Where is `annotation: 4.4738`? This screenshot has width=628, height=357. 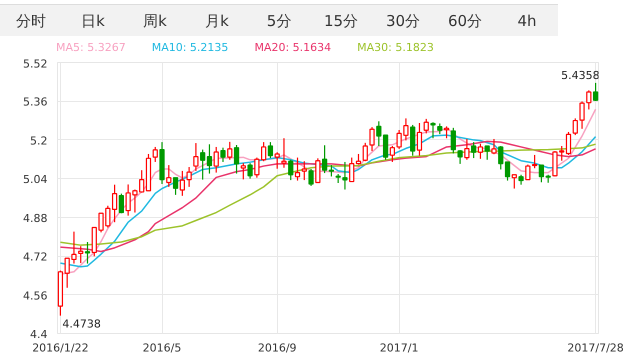
annotation: 4.4738 is located at coordinates (81, 324).